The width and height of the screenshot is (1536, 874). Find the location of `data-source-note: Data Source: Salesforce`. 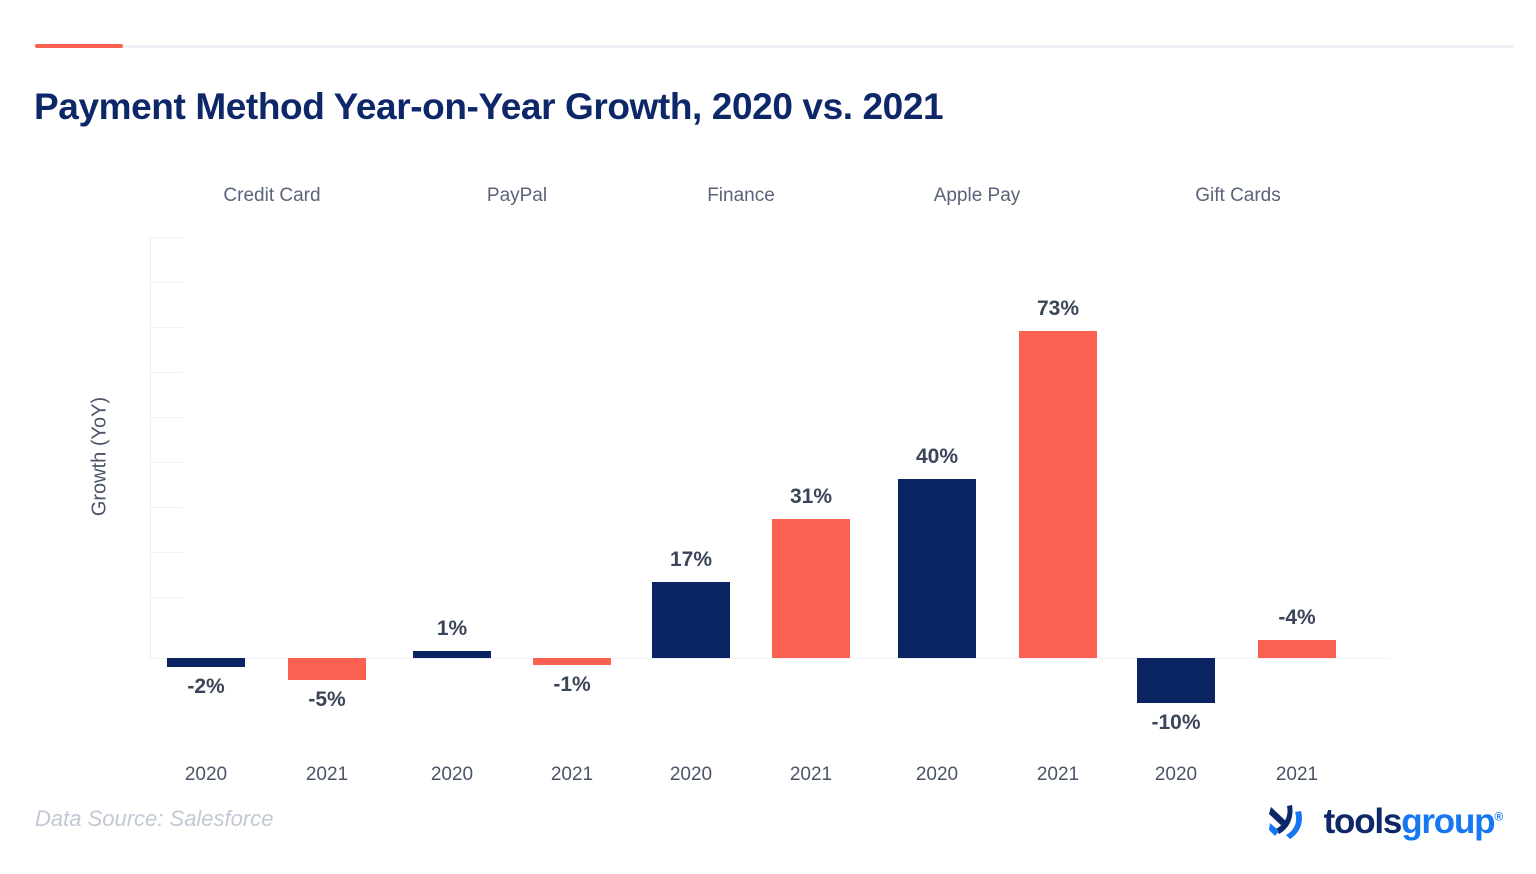

data-source-note: Data Source: Salesforce is located at coordinates (154, 818).